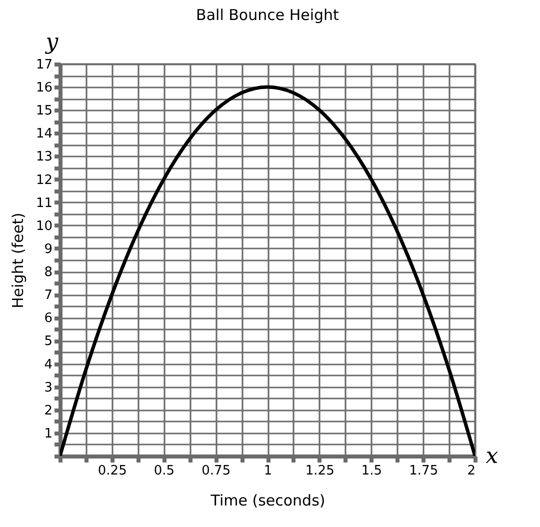 The image size is (540, 527). What do you see at coordinates (164, 471) in the screenshot?
I see `x-tick-label: 0.5` at bounding box center [164, 471].